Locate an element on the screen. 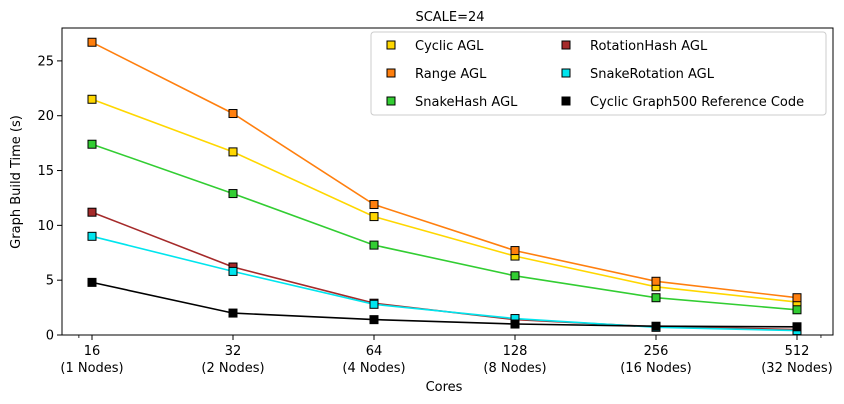  x-tick-label: 256 is located at coordinates (656, 351).